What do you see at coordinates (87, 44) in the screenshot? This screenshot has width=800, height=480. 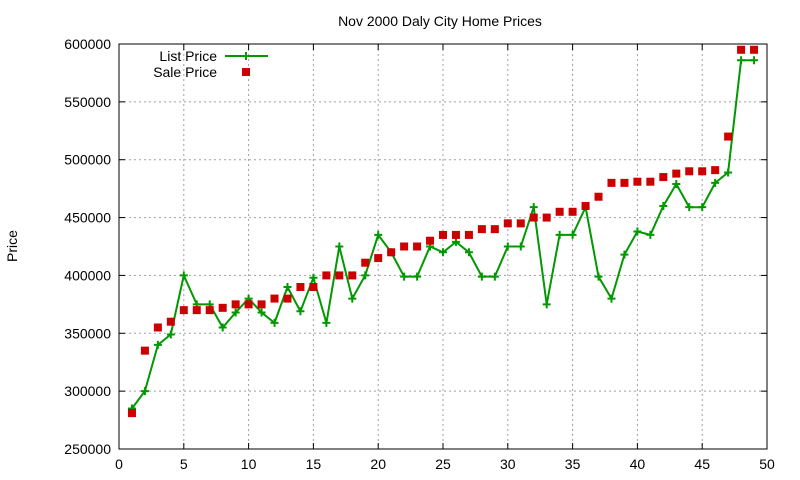 I see `y-tick-label: 600000` at bounding box center [87, 44].